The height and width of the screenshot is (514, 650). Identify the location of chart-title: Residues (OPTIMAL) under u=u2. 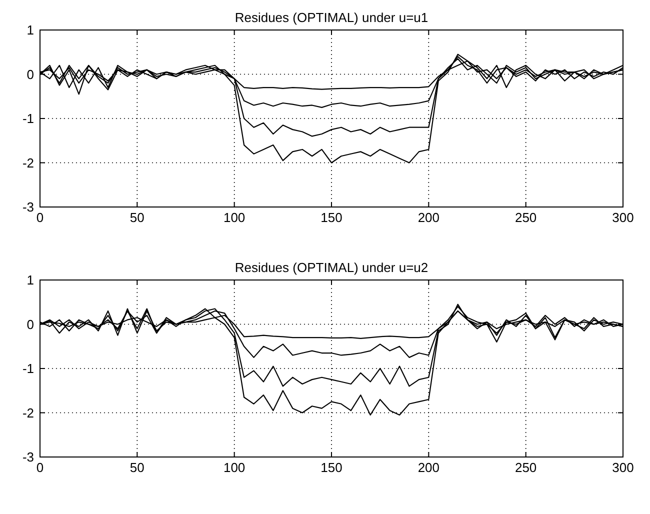
(331, 267).